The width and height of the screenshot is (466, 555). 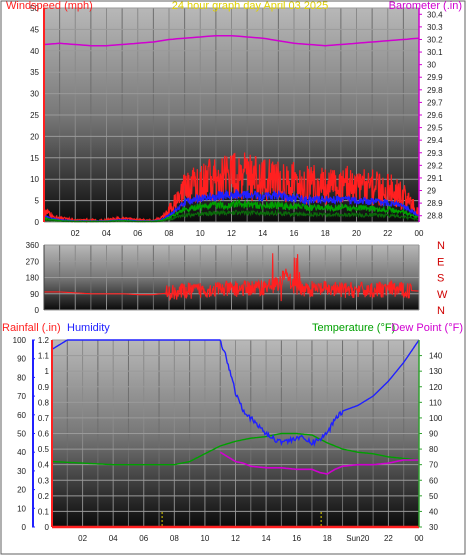 What do you see at coordinates (34, 29) in the screenshot?
I see `windspeed-tick-label: 45` at bounding box center [34, 29].